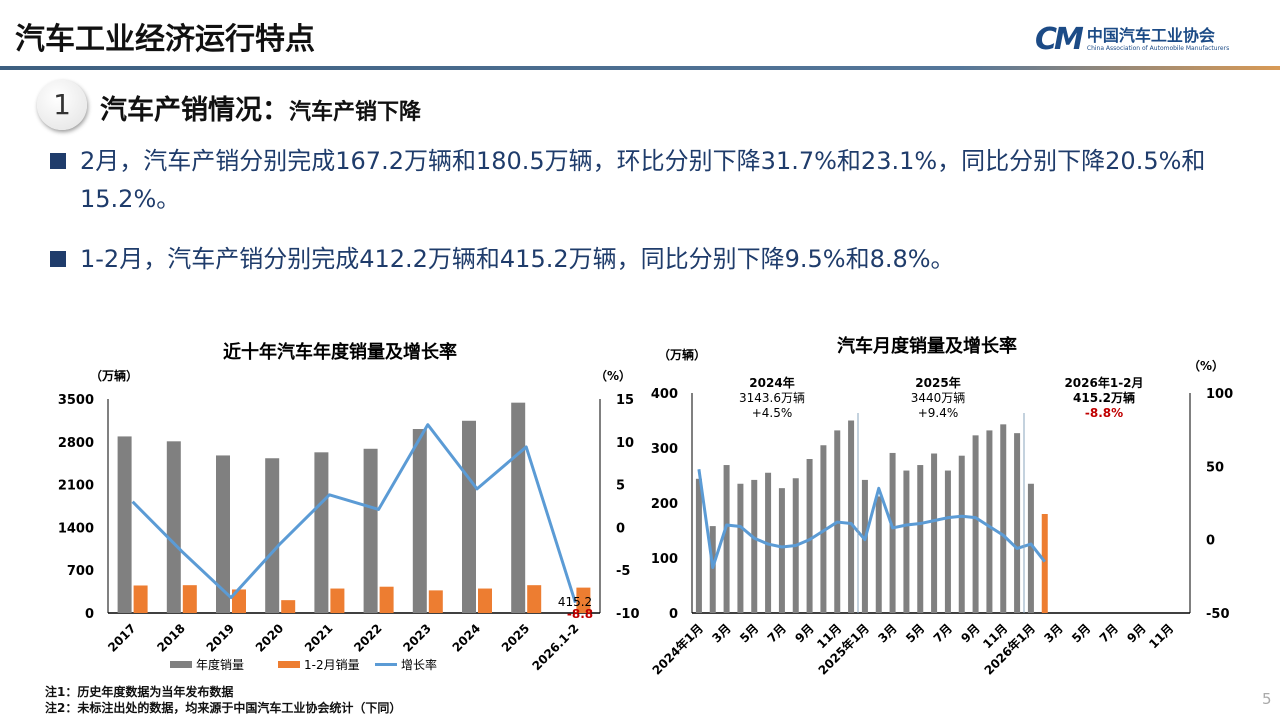 The height and width of the screenshot is (719, 1280). What do you see at coordinates (938, 413) in the screenshot?
I see `period-annotation: +9.4%` at bounding box center [938, 413].